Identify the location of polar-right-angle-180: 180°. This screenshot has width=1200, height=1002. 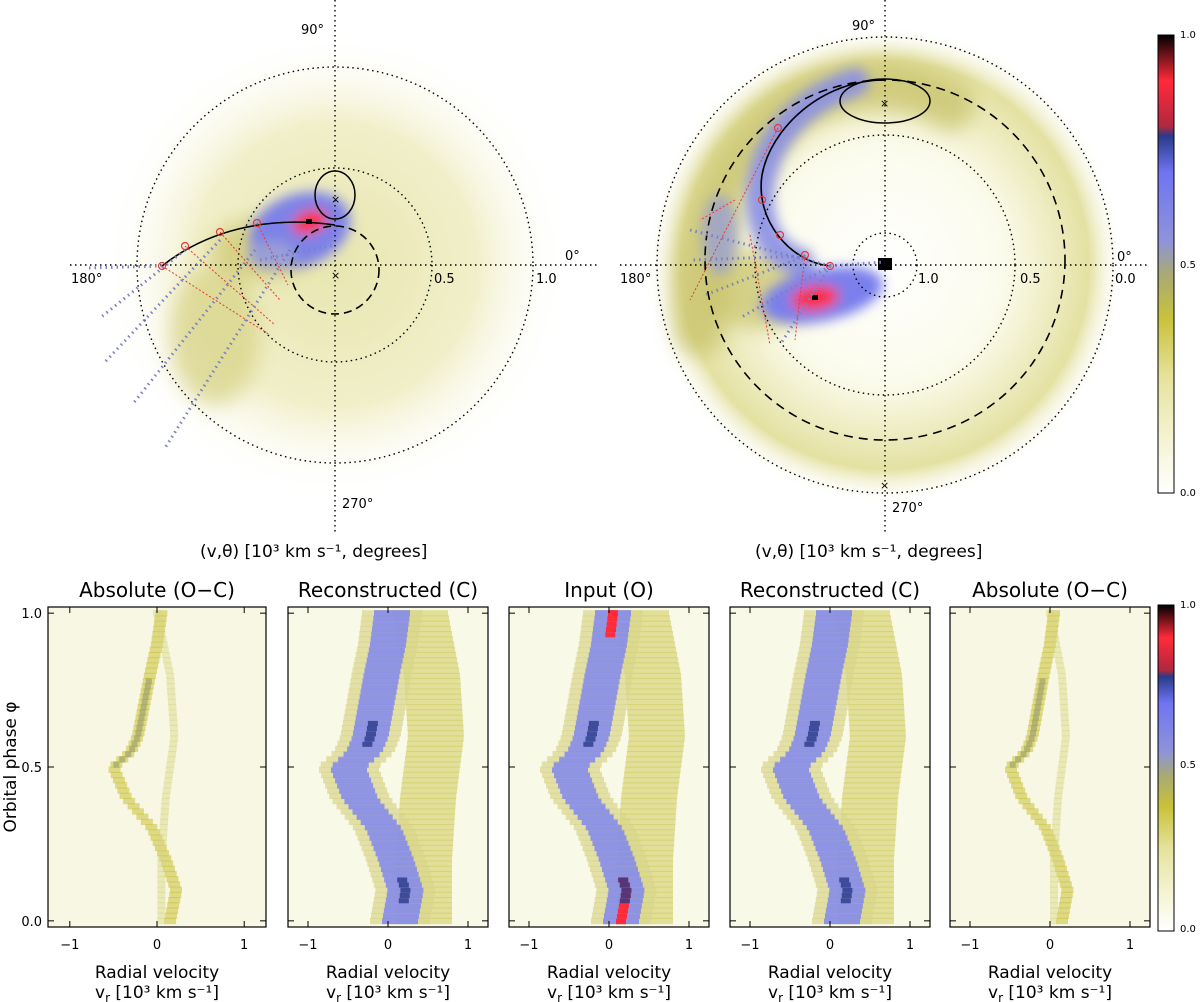
(635, 279).